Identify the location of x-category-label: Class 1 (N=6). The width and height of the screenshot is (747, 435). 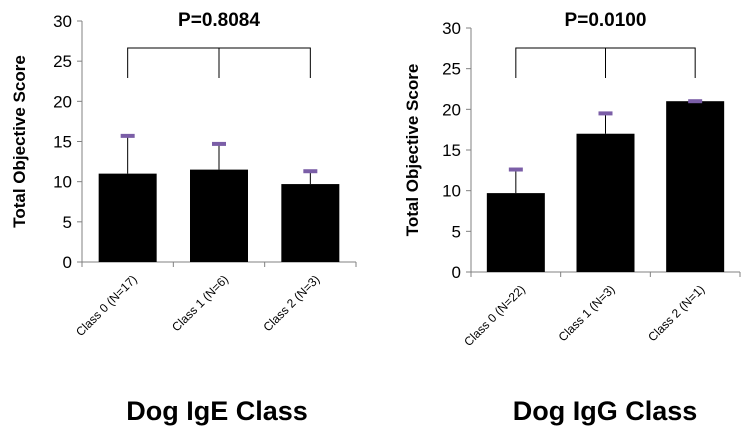
(200, 303).